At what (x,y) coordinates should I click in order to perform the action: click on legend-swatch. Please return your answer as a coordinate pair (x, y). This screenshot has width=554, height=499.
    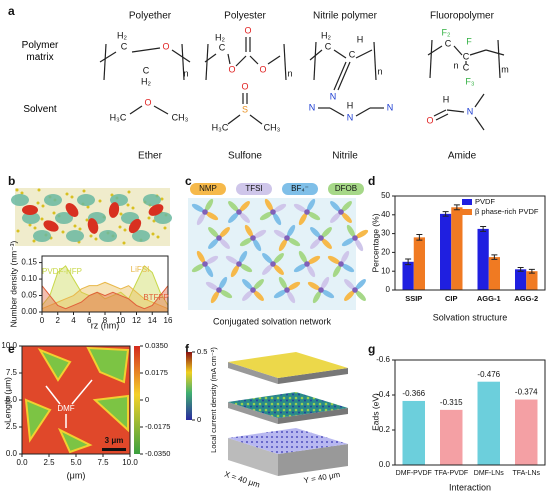
    Looking at the image, I should click on (467, 202).